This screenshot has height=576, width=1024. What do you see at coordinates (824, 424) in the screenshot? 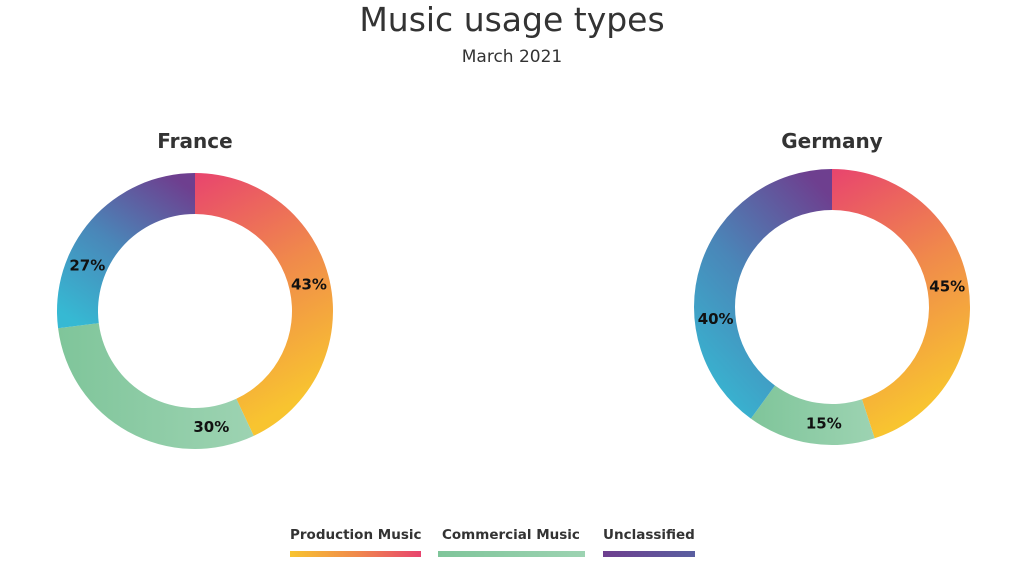
I see `data-label: 15%` at bounding box center [824, 424].